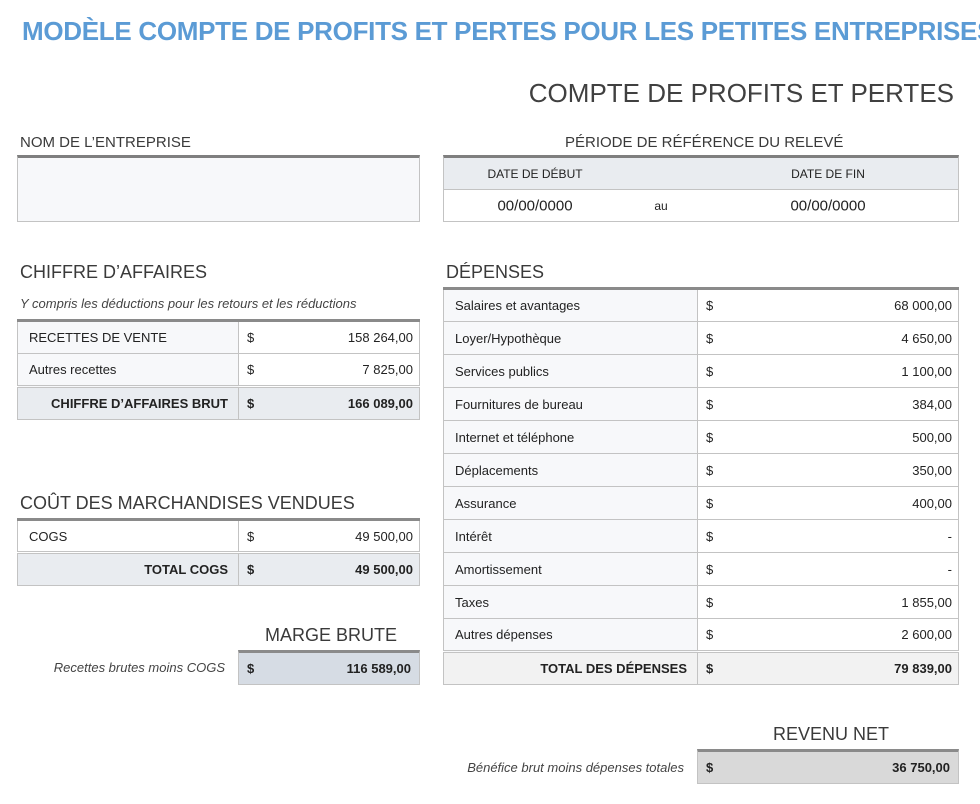  What do you see at coordinates (575, 767) in the screenshot?
I see `net-income-note: Bénéfice brut moins dépenses totales` at bounding box center [575, 767].